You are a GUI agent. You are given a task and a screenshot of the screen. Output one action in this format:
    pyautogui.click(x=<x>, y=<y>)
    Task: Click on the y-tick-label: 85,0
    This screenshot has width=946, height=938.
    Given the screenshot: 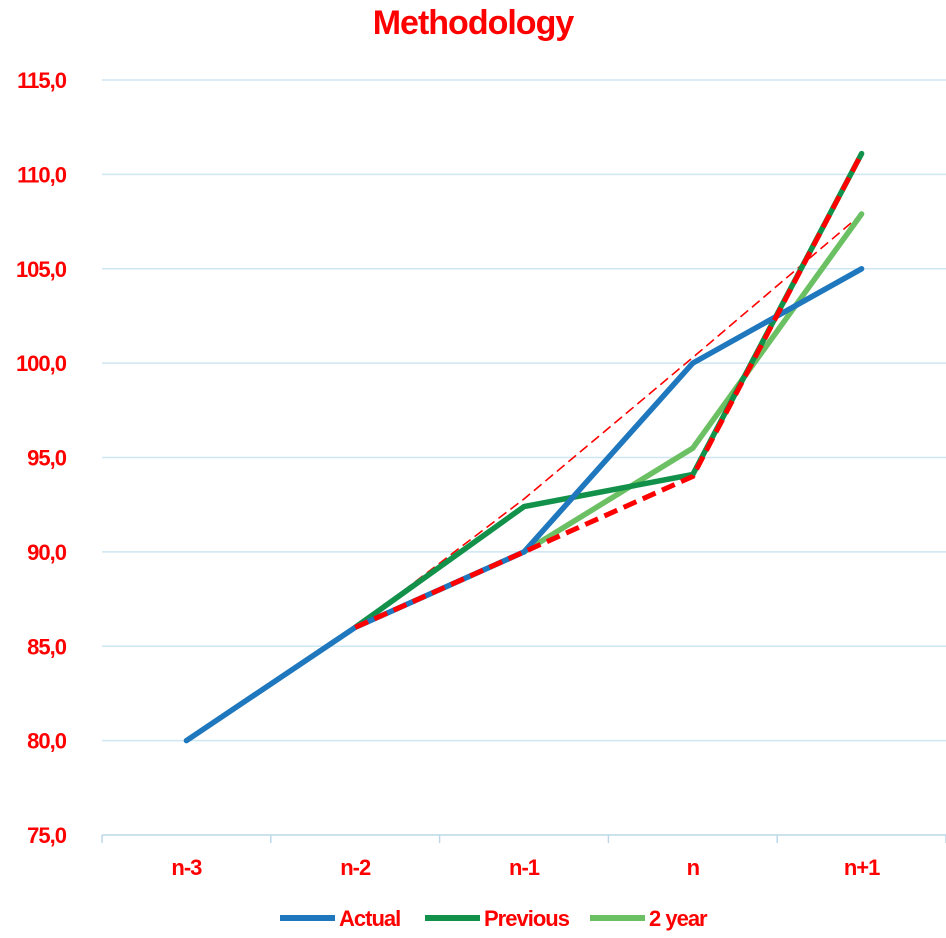 What is the action you would take?
    pyautogui.click(x=47, y=646)
    